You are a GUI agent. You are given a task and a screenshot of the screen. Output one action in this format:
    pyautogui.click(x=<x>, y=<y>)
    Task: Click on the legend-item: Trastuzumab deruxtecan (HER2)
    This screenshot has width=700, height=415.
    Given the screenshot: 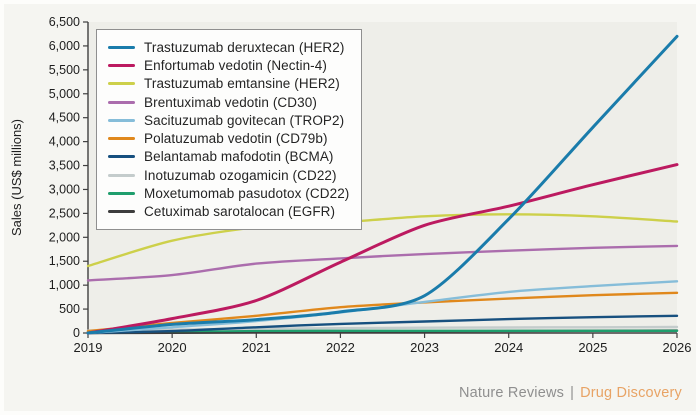 What is the action you would take?
    pyautogui.click(x=228, y=47)
    